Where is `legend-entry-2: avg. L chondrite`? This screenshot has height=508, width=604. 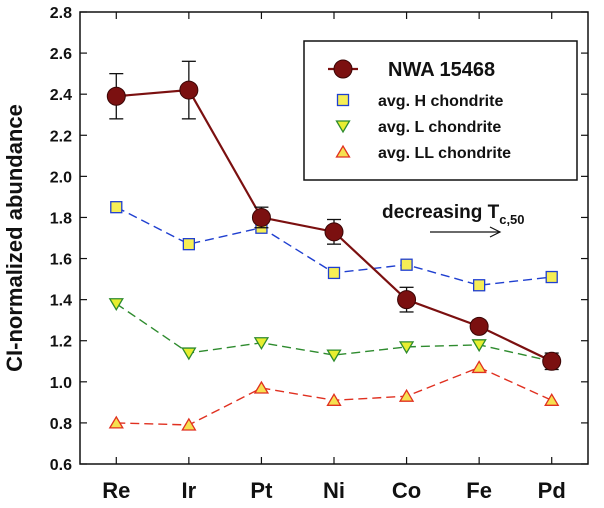
legend-entry-2: avg. L chondrite is located at coordinates (418, 127).